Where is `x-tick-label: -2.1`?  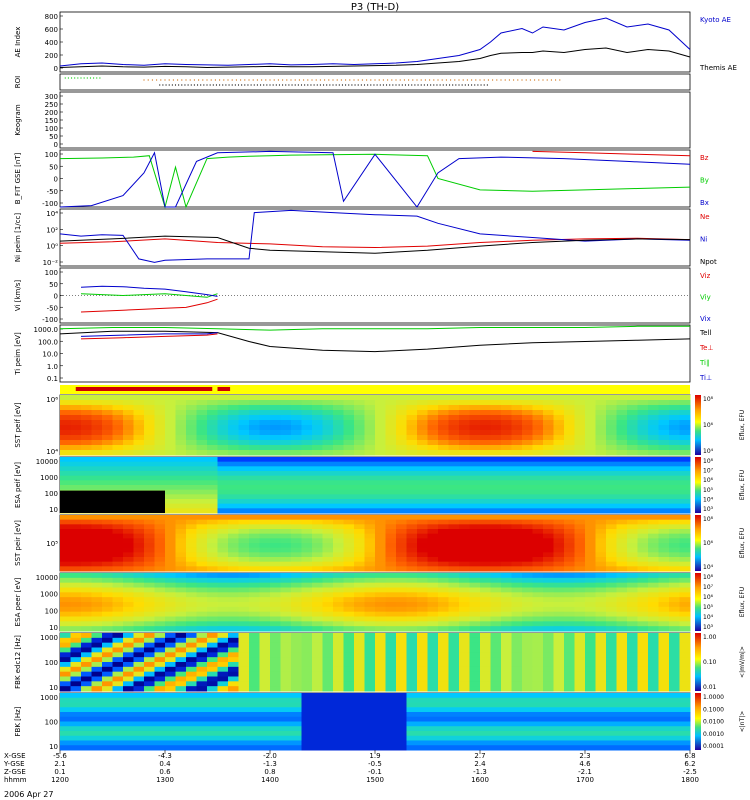 x-tick-label: -2.1 is located at coordinates (585, 772).